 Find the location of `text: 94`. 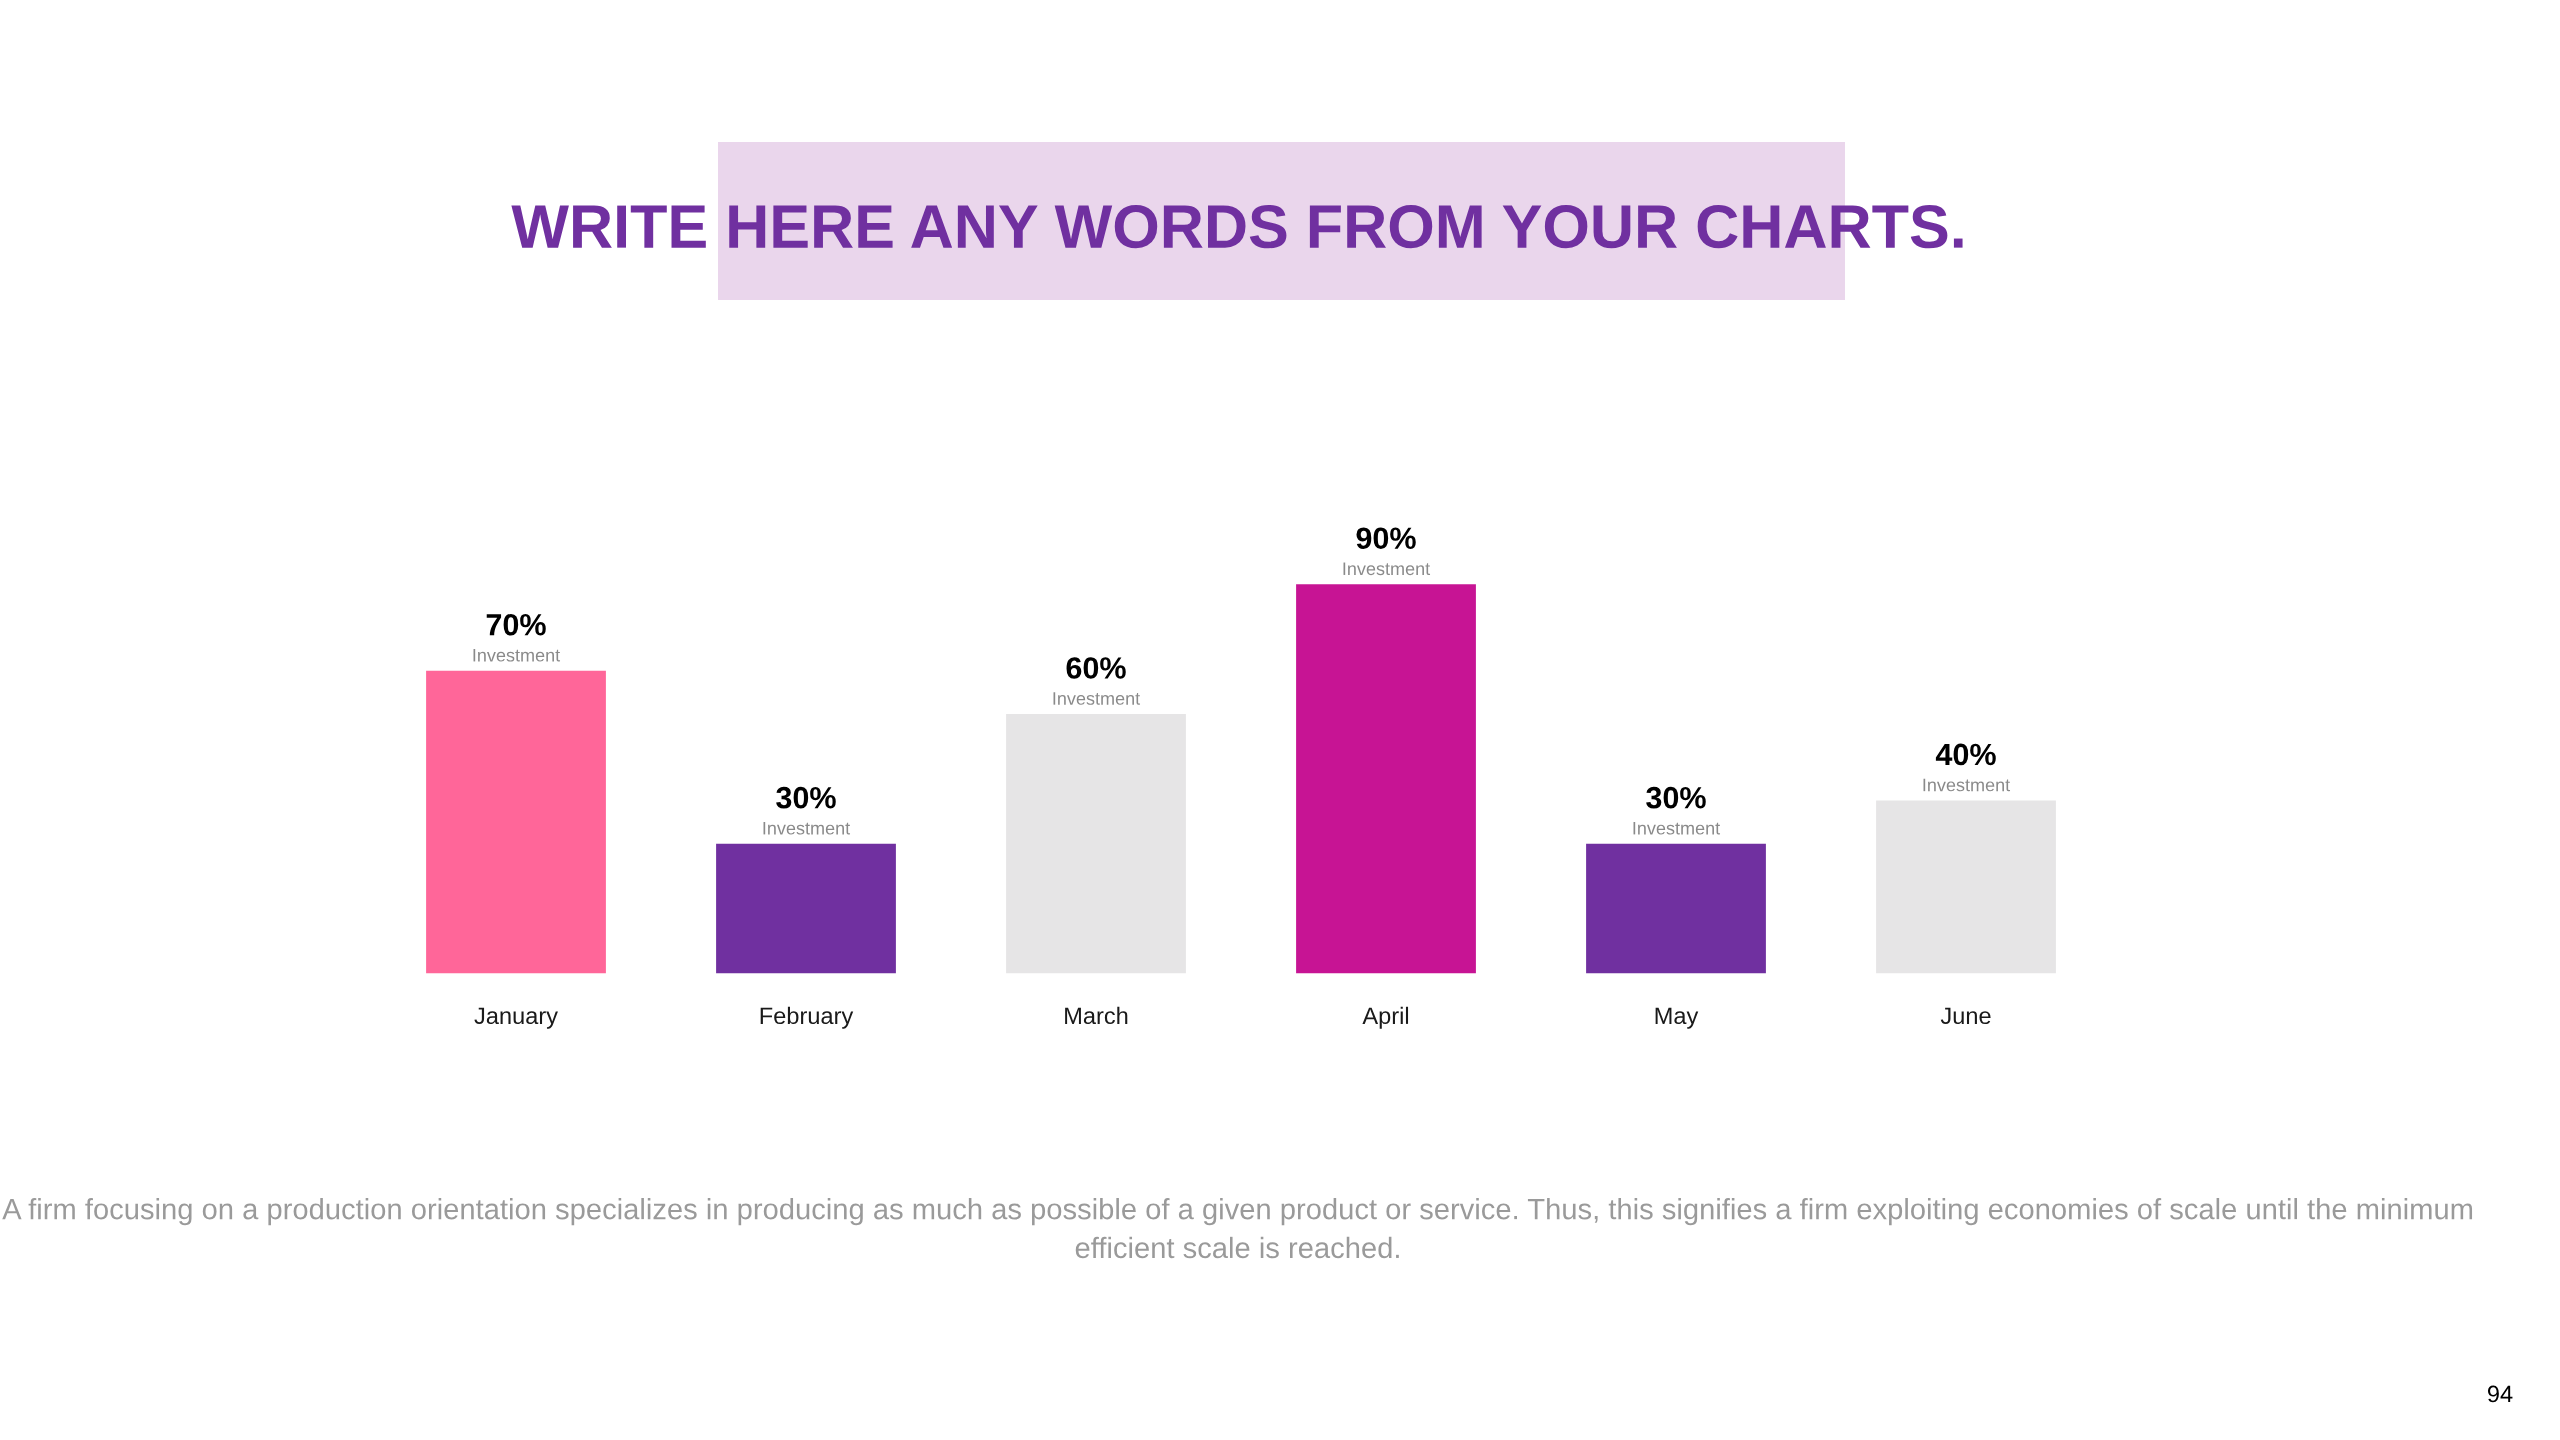

text: 94 is located at coordinates (2500, 1394).